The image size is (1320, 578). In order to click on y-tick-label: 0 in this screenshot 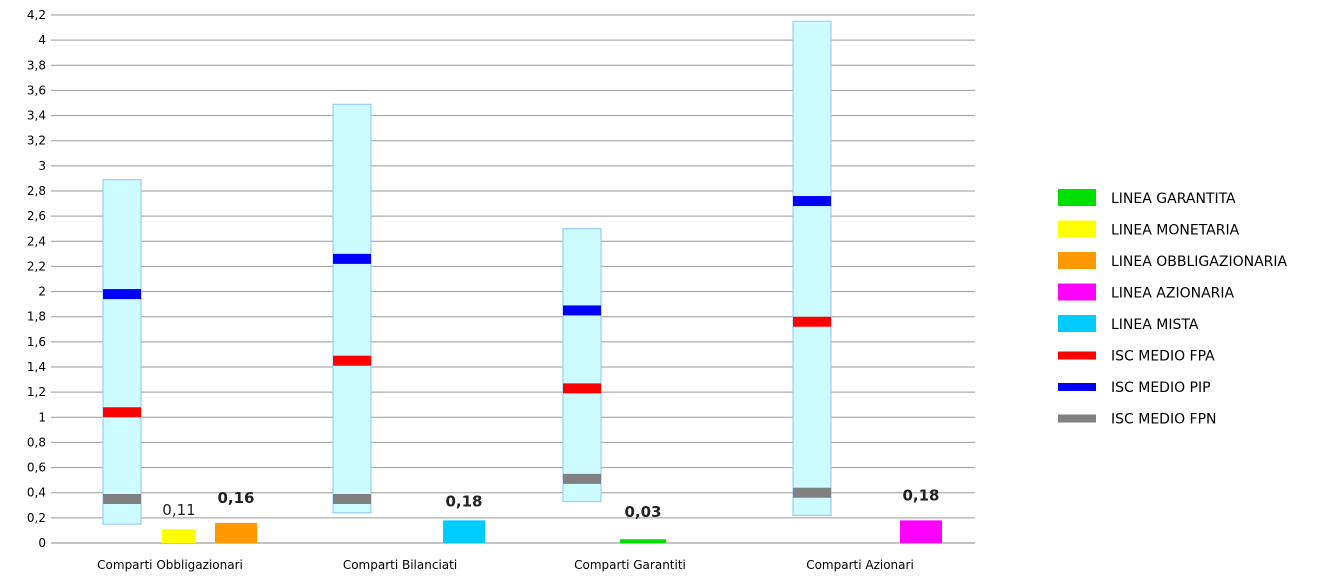, I will do `click(42, 543)`.